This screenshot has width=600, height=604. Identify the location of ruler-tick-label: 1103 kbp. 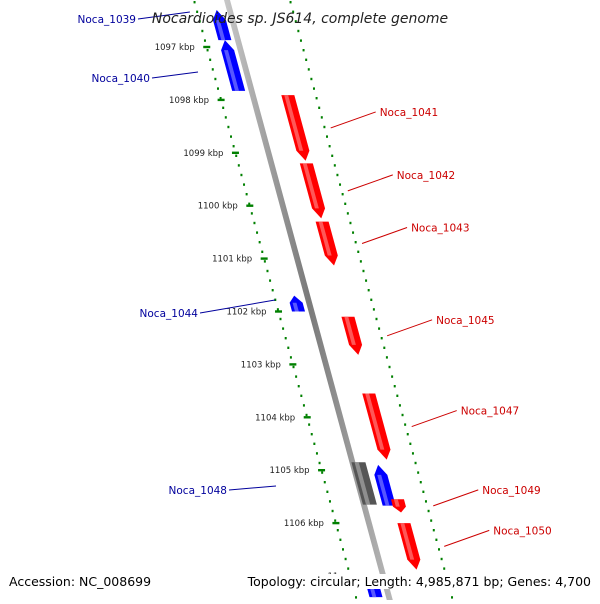
(261, 365).